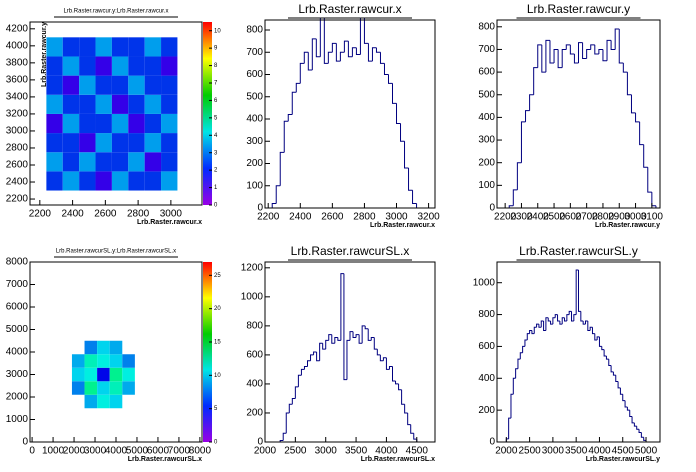 This screenshot has height=472, width=696. Describe the element at coordinates (578, 252) in the screenshot. I see `title-box` at that location.